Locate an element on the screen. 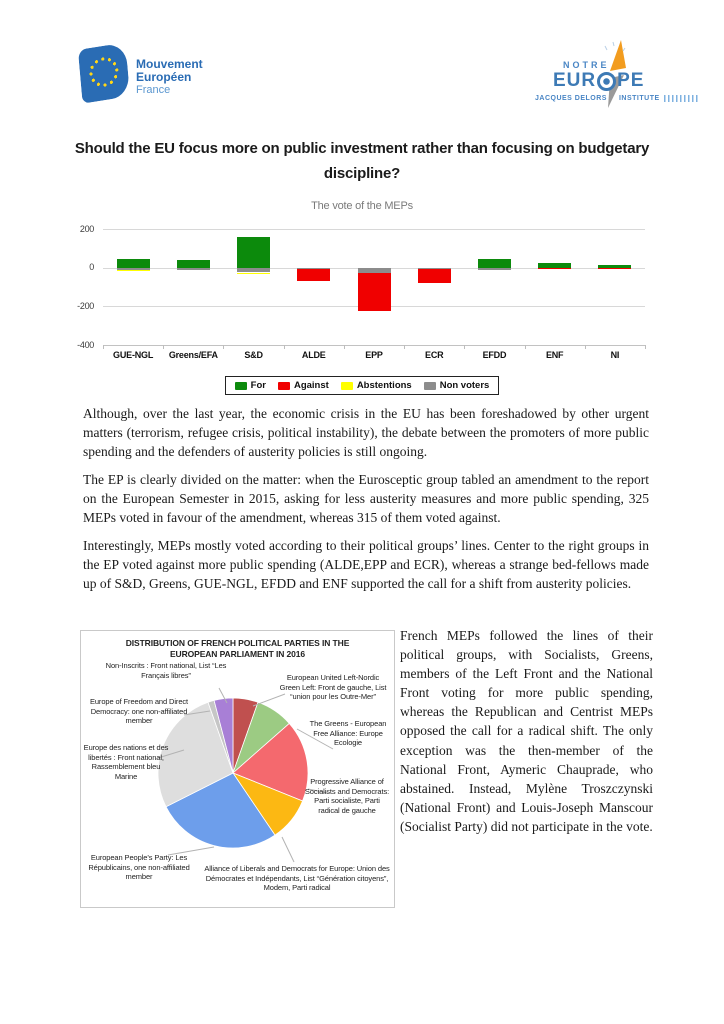 The width and height of the screenshot is (724, 1024). legend-label: Non voters is located at coordinates (464, 385).